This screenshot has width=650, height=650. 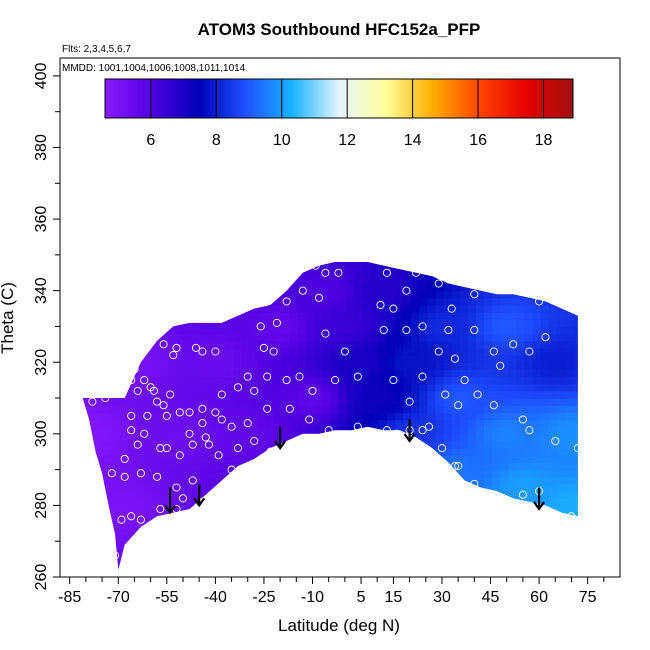 I want to click on y-tick-label: 360, so click(x=41, y=219).